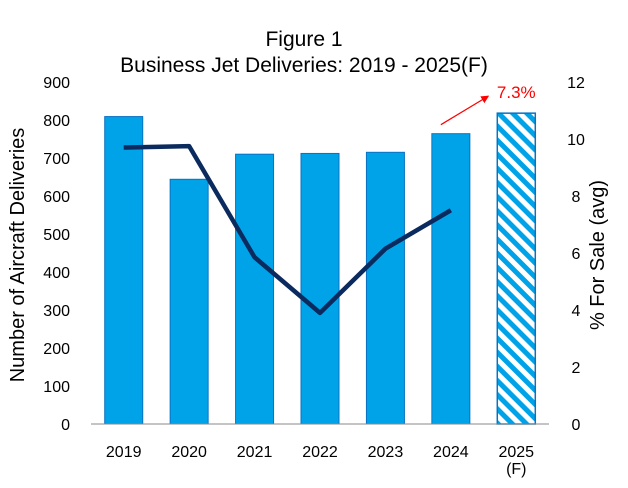 The height and width of the screenshot is (488, 628). Describe the element at coordinates (576, 425) in the screenshot. I see `y2-tick-label: 0` at that location.